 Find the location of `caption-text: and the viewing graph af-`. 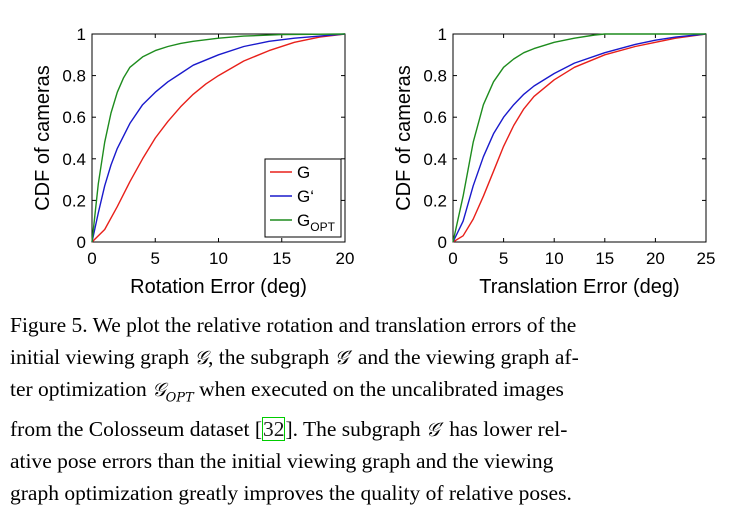

caption-text: and the viewing graph af- is located at coordinates (465, 356).